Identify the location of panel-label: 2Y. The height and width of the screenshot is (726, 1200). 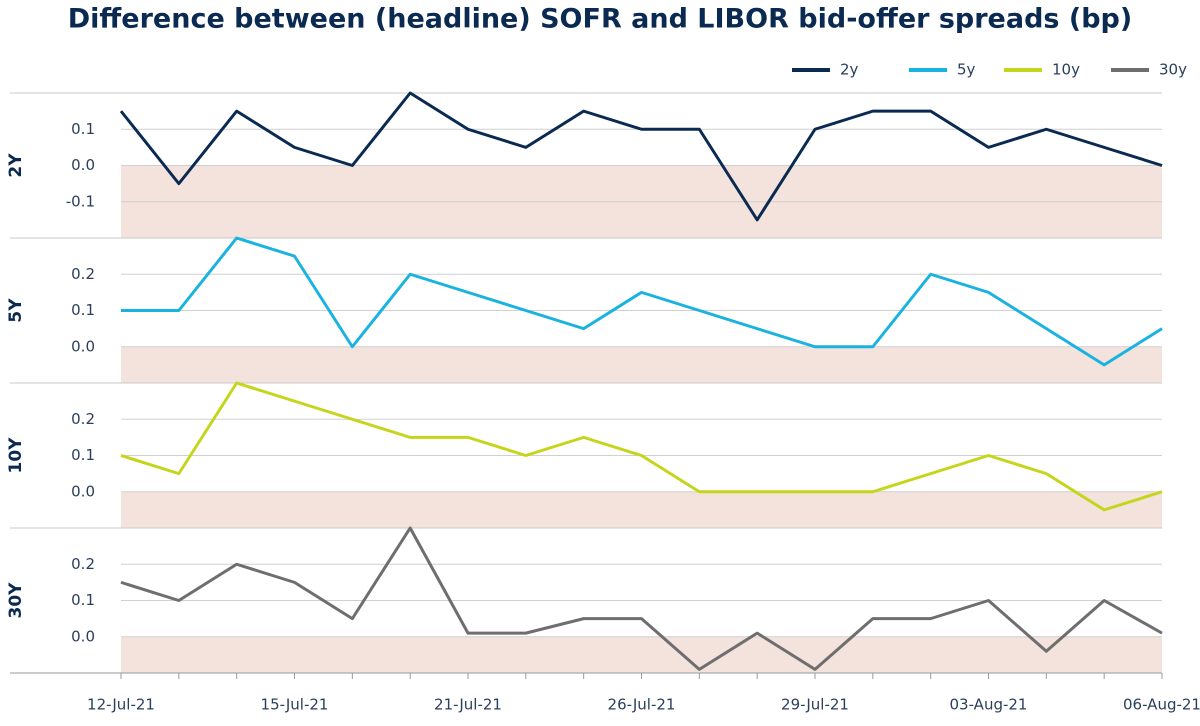
(16, 165).